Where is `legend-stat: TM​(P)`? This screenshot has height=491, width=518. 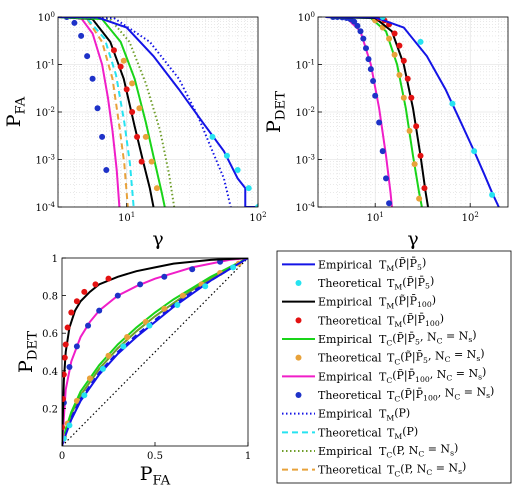 legend-stat: TM​(P) is located at coordinates (402, 433).